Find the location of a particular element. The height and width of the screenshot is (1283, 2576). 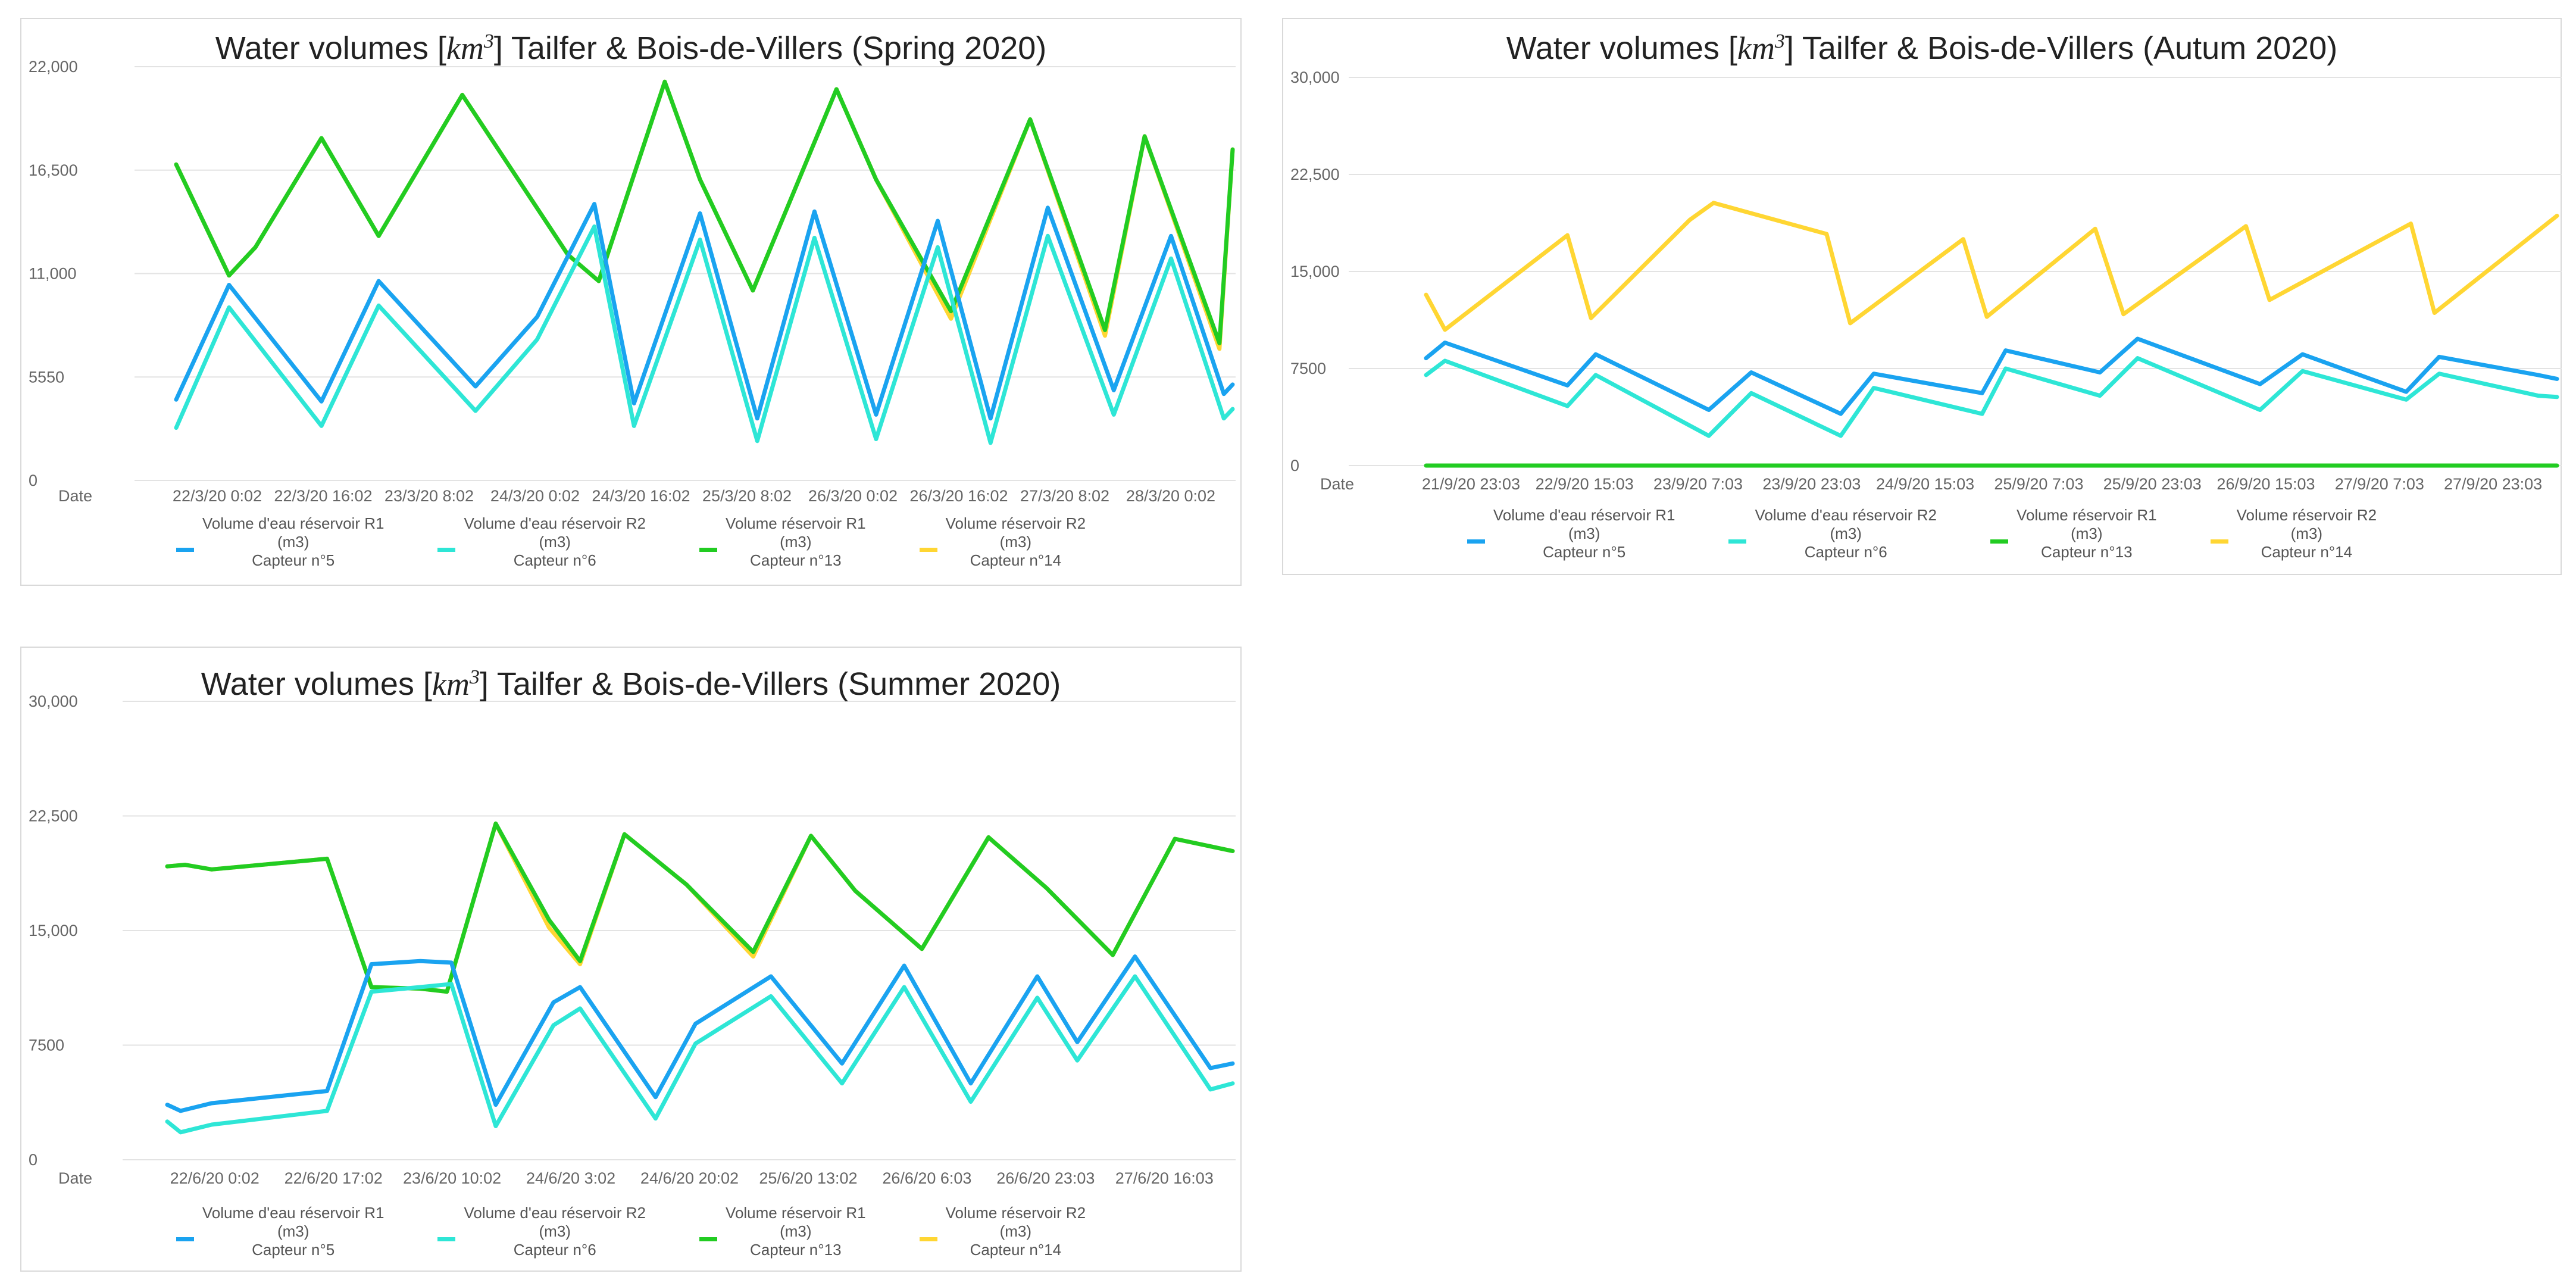

x-tick-label-autumn-1: 22/9/20 15:03 is located at coordinates (1585, 484).